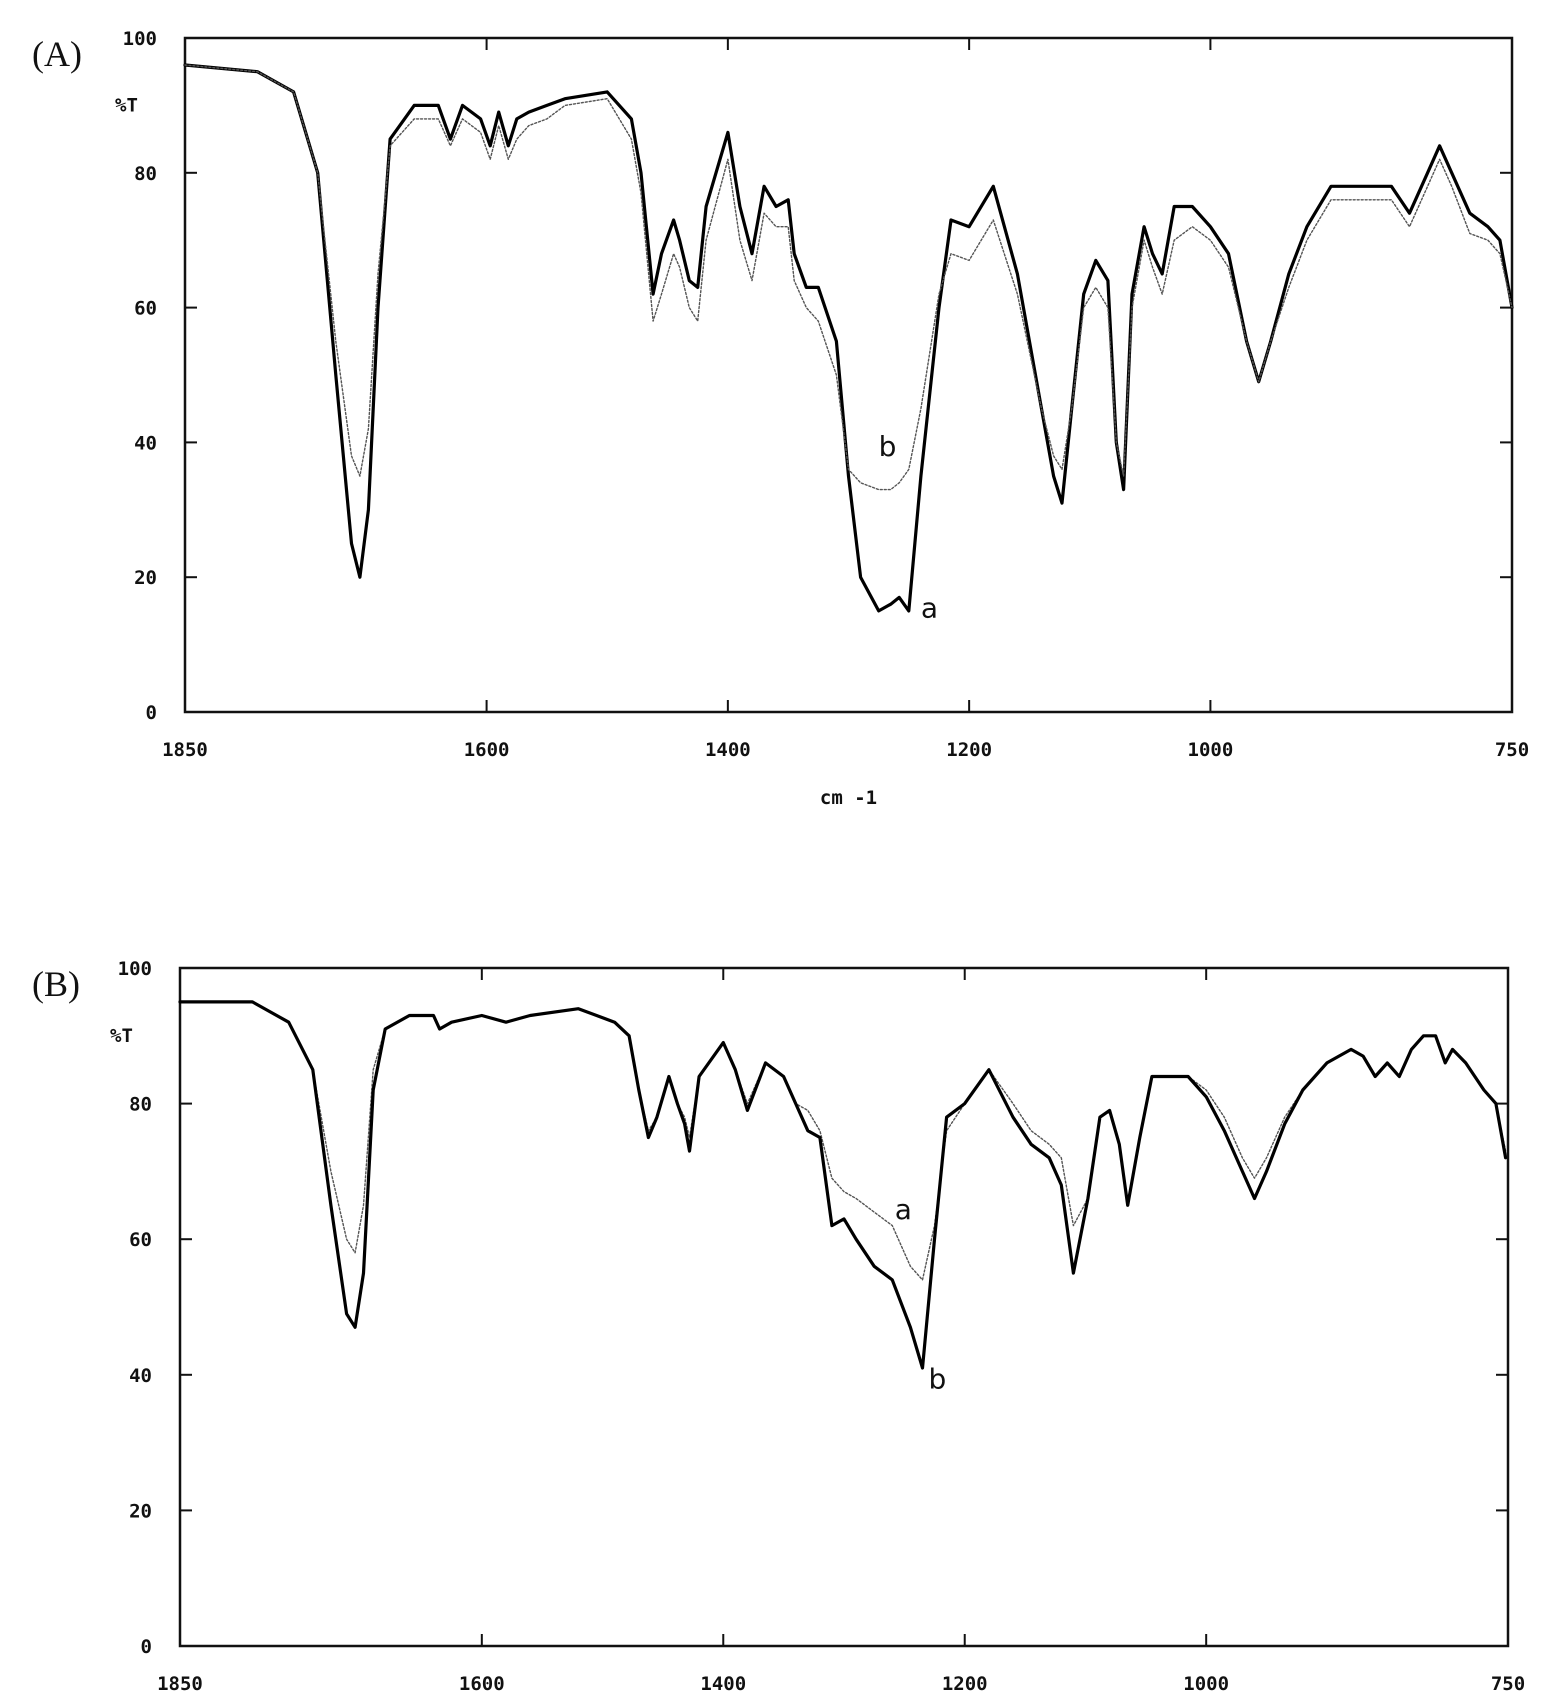 The width and height of the screenshot is (1541, 1696). Describe the element at coordinates (903, 1209) in the screenshot. I see `series-label-b-a: a` at that location.